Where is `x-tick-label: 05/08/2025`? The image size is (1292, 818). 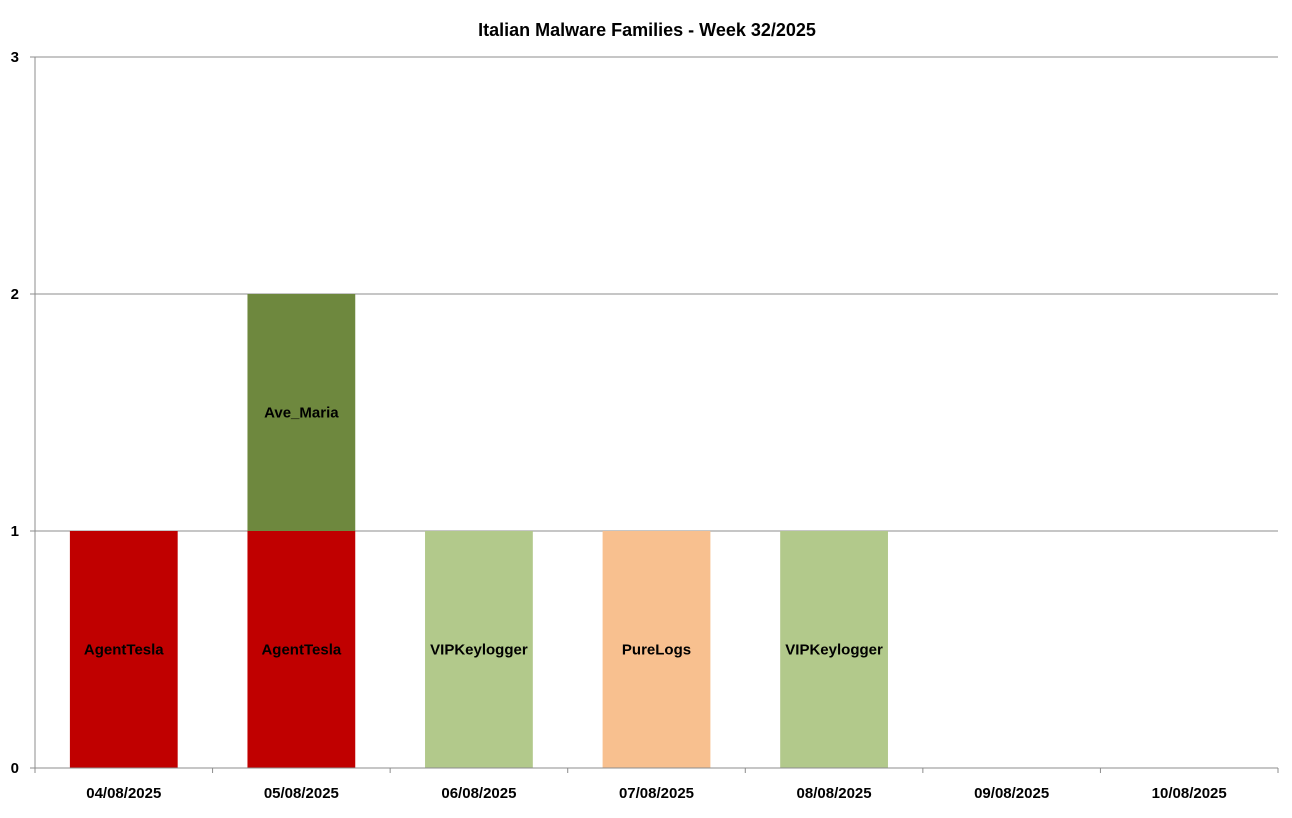
x-tick-label: 05/08/2025 is located at coordinates (301, 793).